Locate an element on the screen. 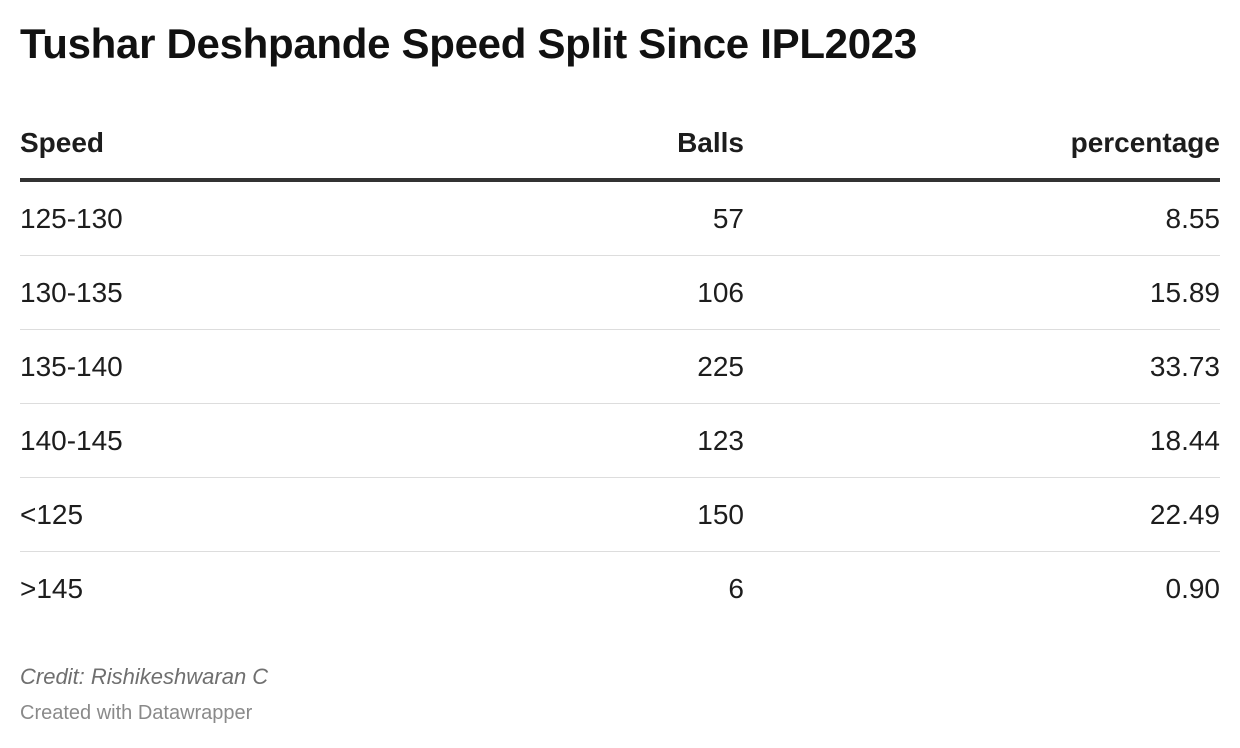 Image resolution: width=1240 pixels, height=748 pixels. cell-percentage: 22.49 is located at coordinates (982, 514).